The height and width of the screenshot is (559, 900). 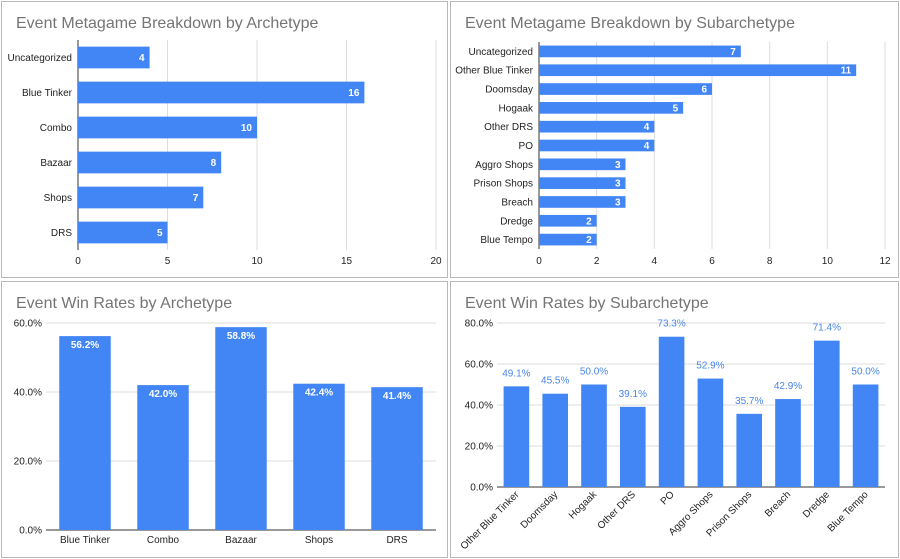 I want to click on data-label: 73.3%, so click(x=671, y=324).